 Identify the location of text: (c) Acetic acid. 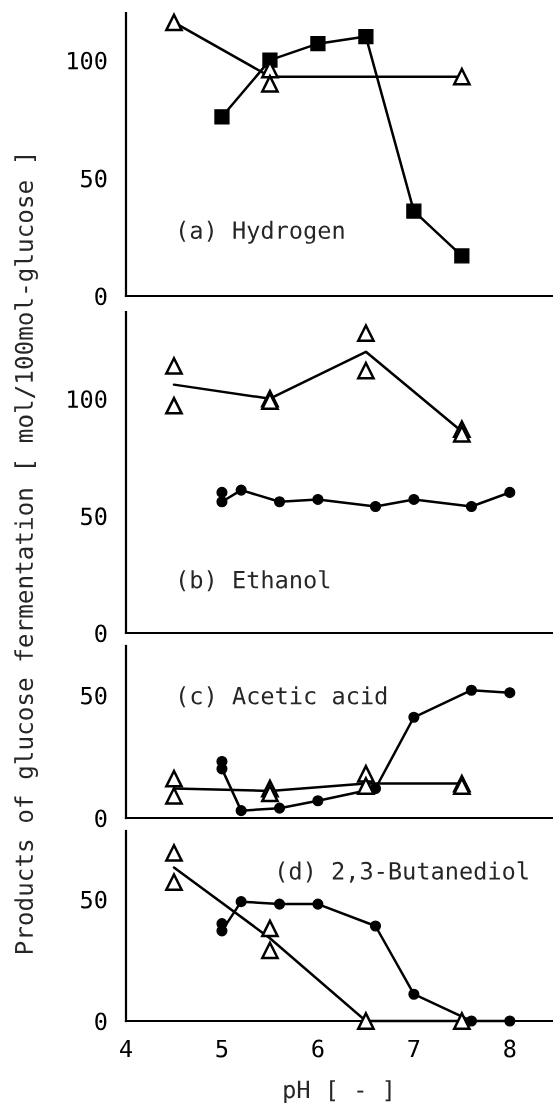
(283, 697).